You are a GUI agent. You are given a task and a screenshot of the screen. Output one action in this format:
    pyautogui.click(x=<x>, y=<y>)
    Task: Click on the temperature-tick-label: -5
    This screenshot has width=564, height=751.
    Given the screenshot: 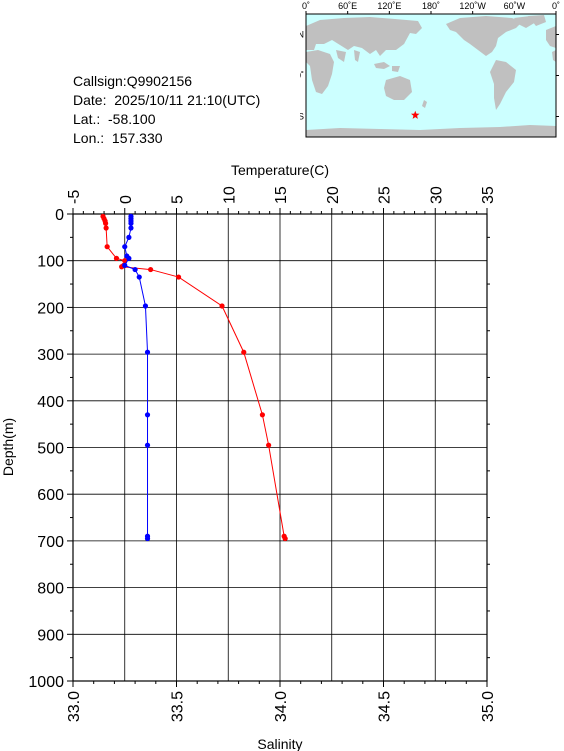 What is the action you would take?
    pyautogui.click(x=74, y=197)
    